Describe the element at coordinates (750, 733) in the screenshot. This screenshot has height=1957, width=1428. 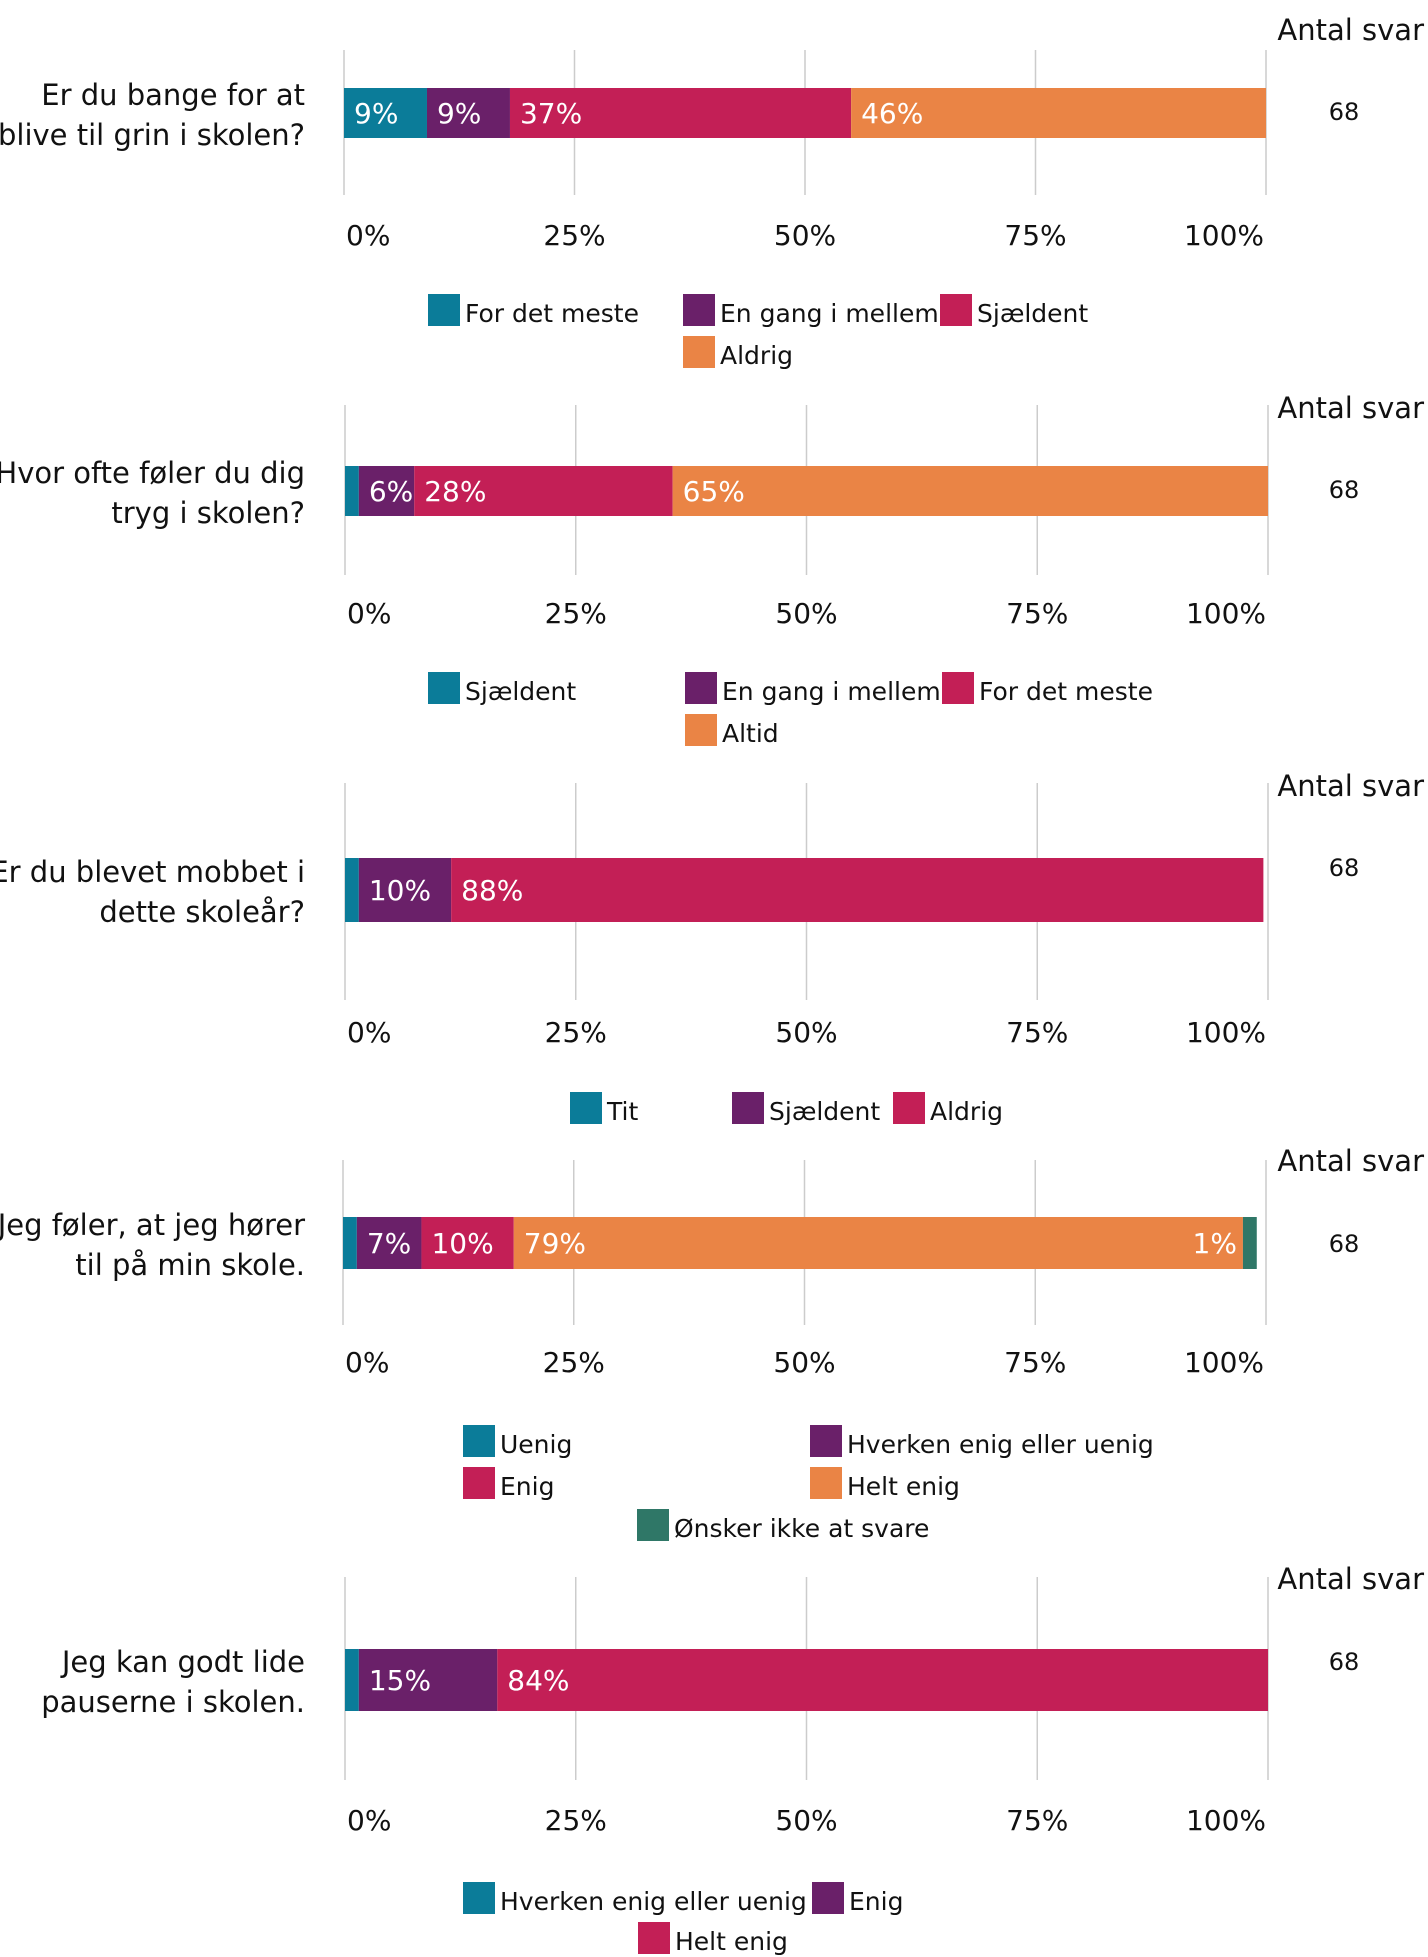
I see `legend-label: Altid` at that location.